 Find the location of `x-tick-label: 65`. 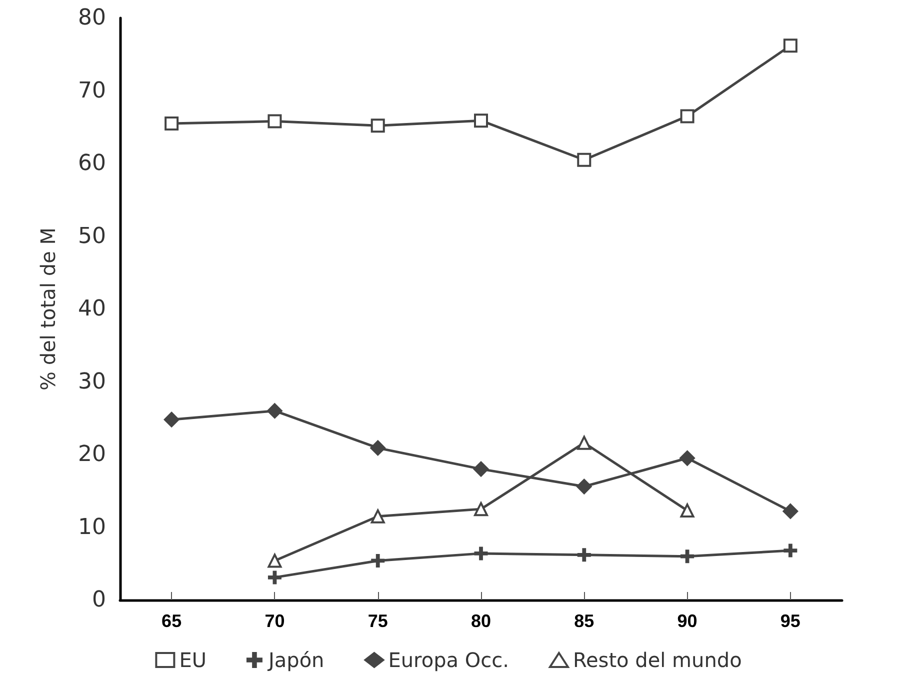

x-tick-label: 65 is located at coordinates (172, 621).